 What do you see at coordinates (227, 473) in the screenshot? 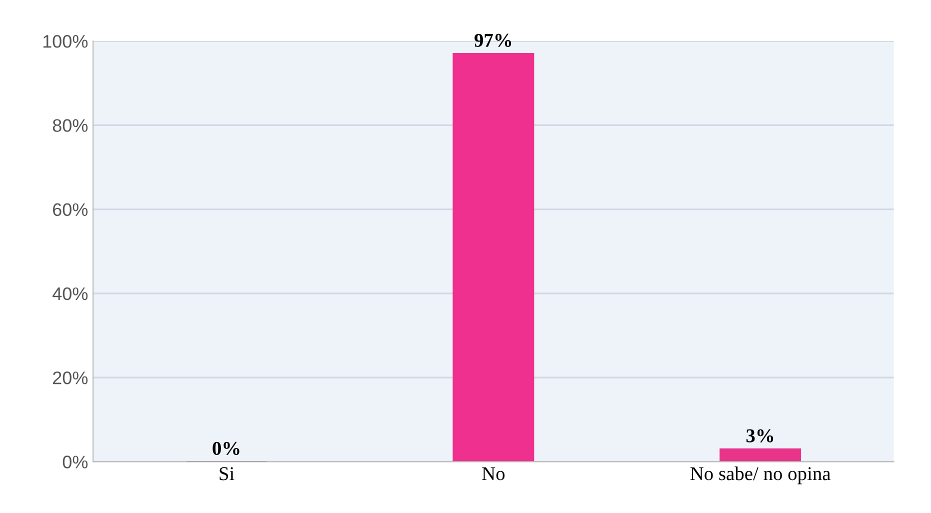
I see `x-tick-label: Si` at bounding box center [227, 473].